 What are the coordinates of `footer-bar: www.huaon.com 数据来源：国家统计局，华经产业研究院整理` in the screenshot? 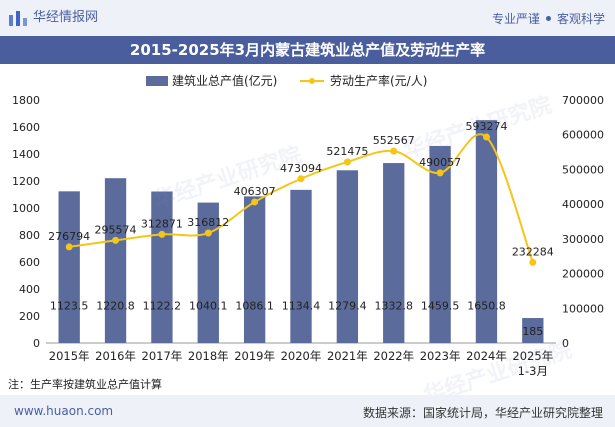 It's located at (307, 411).